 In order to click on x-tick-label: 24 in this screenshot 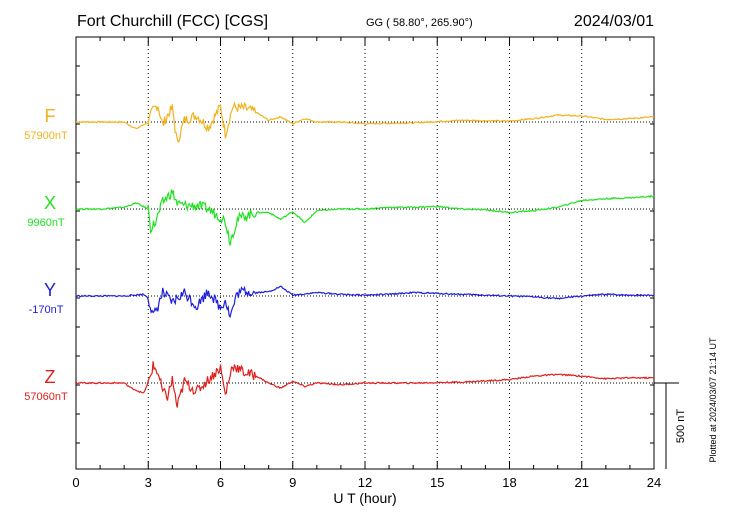, I will do `click(654, 482)`.